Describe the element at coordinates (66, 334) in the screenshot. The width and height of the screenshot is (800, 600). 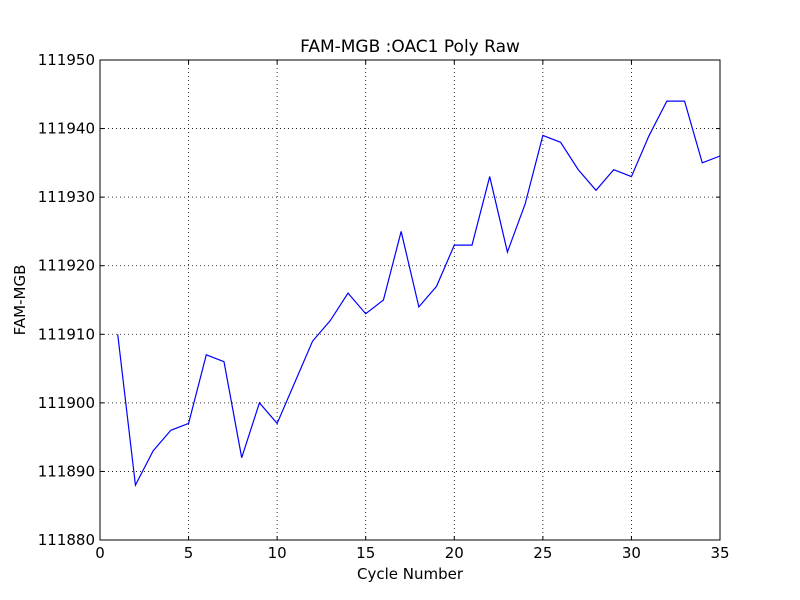
I see `y-tick-label: 111910` at that location.